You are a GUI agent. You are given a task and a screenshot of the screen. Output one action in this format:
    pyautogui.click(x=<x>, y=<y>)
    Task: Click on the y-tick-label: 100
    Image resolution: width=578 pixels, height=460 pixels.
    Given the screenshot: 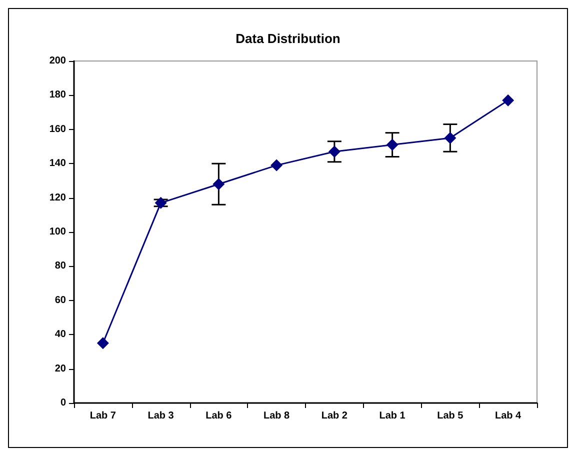 What is the action you would take?
    pyautogui.click(x=57, y=232)
    